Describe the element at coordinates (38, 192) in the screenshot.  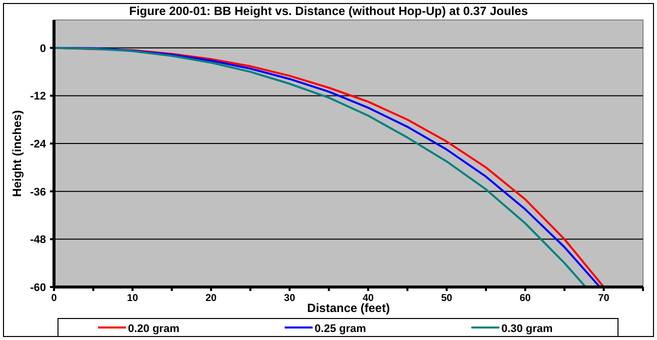
I see `y-tick-label: -36` at that location.